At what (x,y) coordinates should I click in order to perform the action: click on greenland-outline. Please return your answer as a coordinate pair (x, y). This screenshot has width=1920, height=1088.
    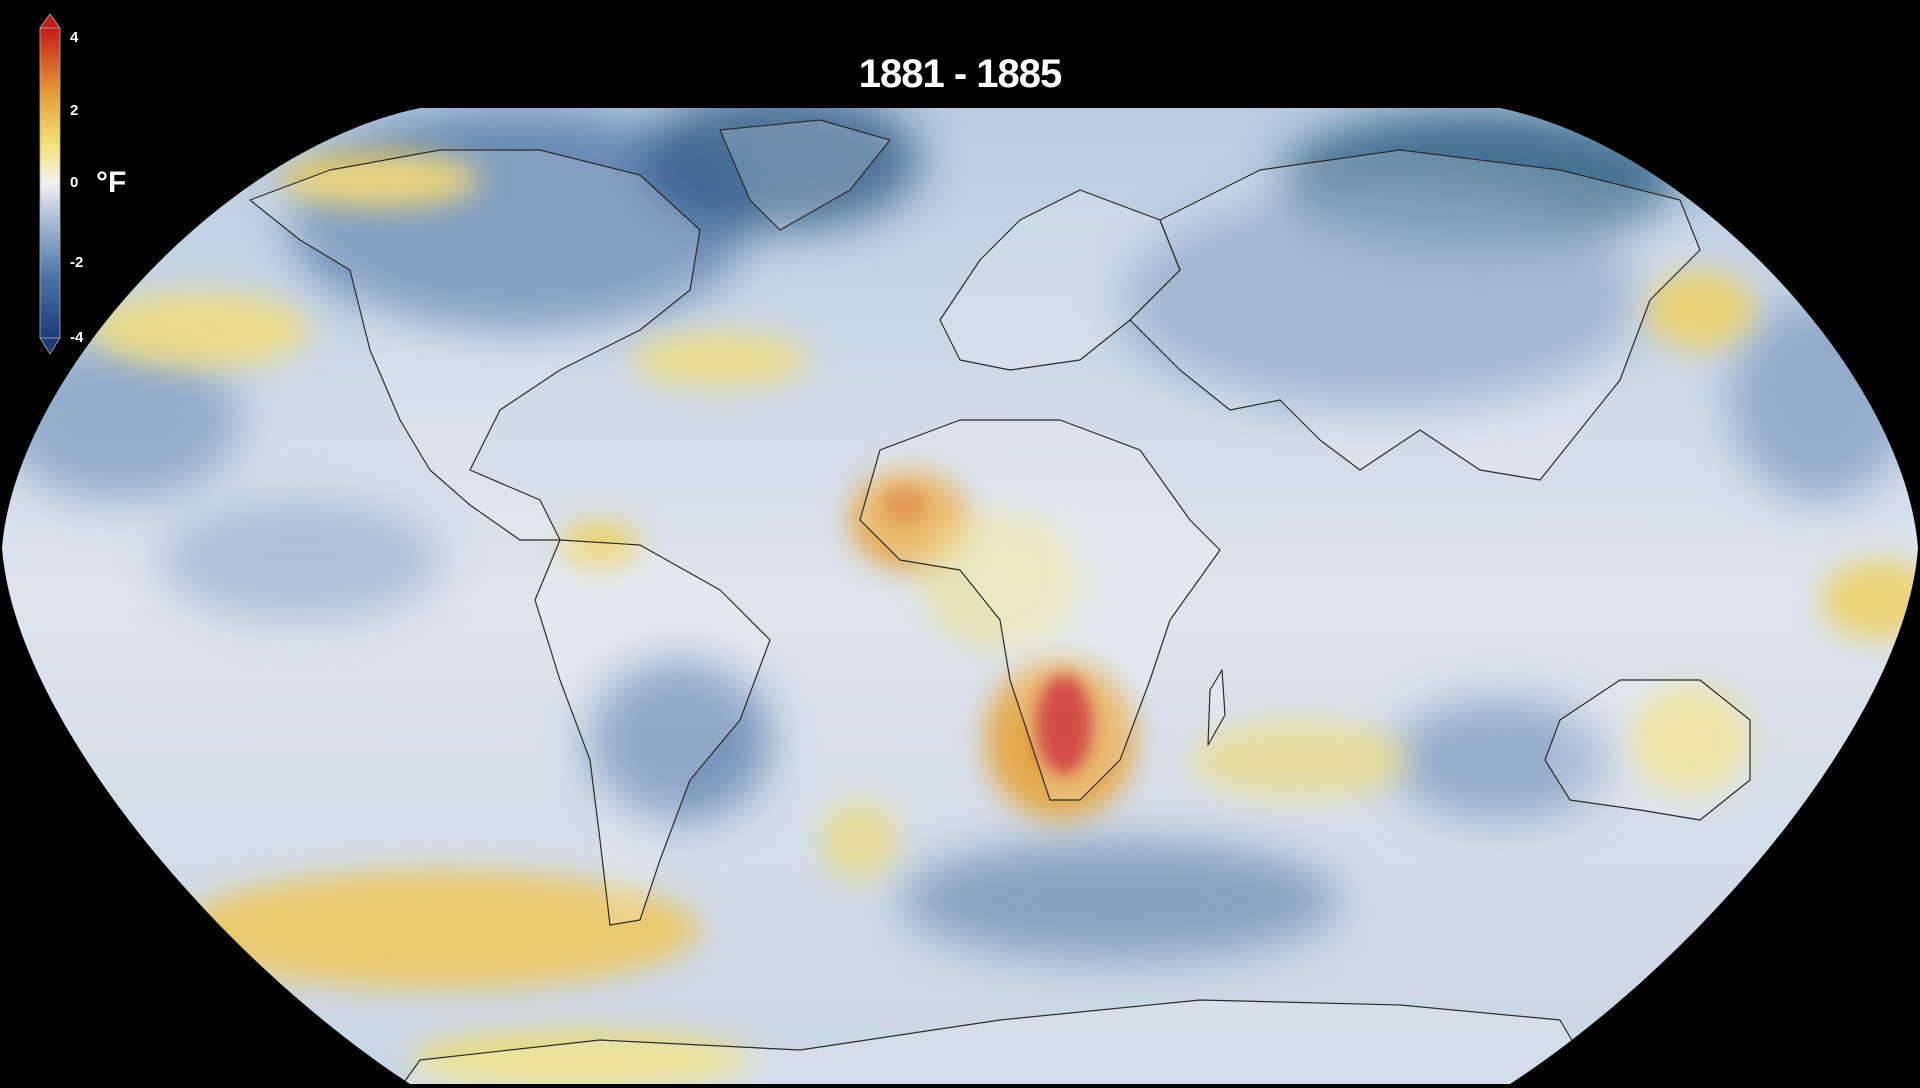
    Looking at the image, I should click on (805, 175).